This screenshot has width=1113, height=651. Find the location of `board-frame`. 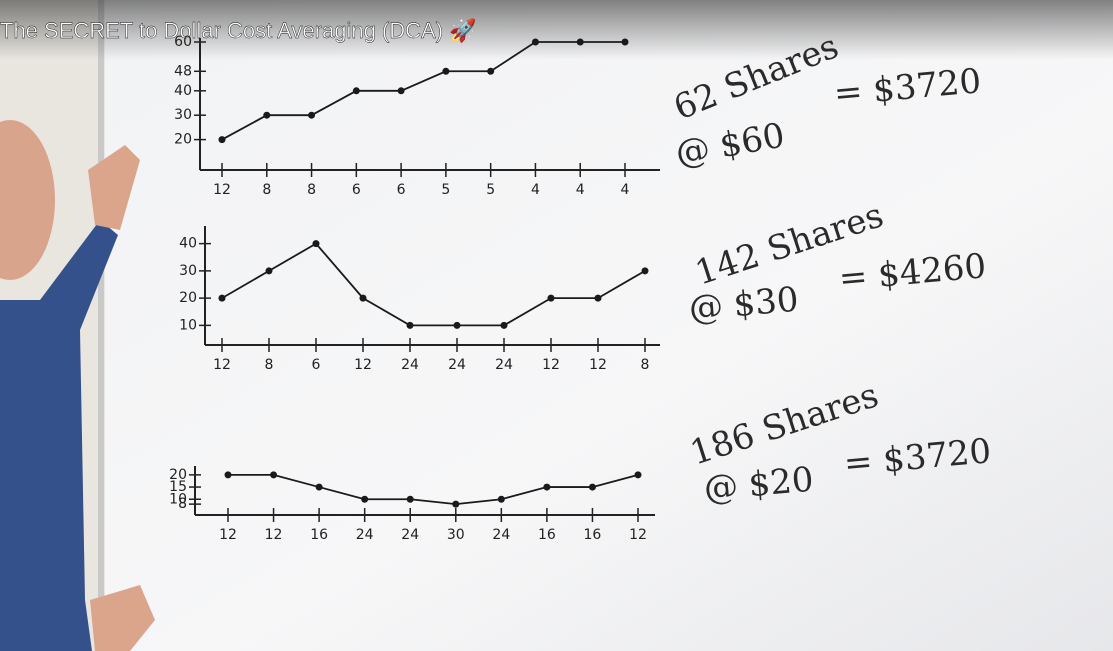

board-frame is located at coordinates (101, 325).